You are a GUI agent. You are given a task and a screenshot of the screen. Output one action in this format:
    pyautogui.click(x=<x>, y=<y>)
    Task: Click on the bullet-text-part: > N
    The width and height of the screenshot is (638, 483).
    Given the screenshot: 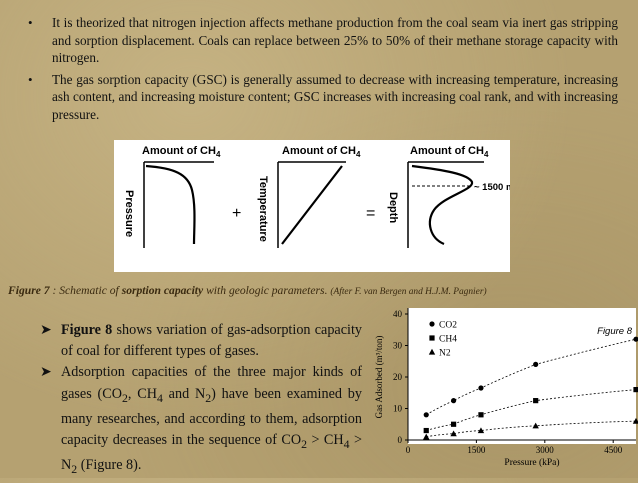 What is the action you would take?
    pyautogui.click(x=211, y=452)
    